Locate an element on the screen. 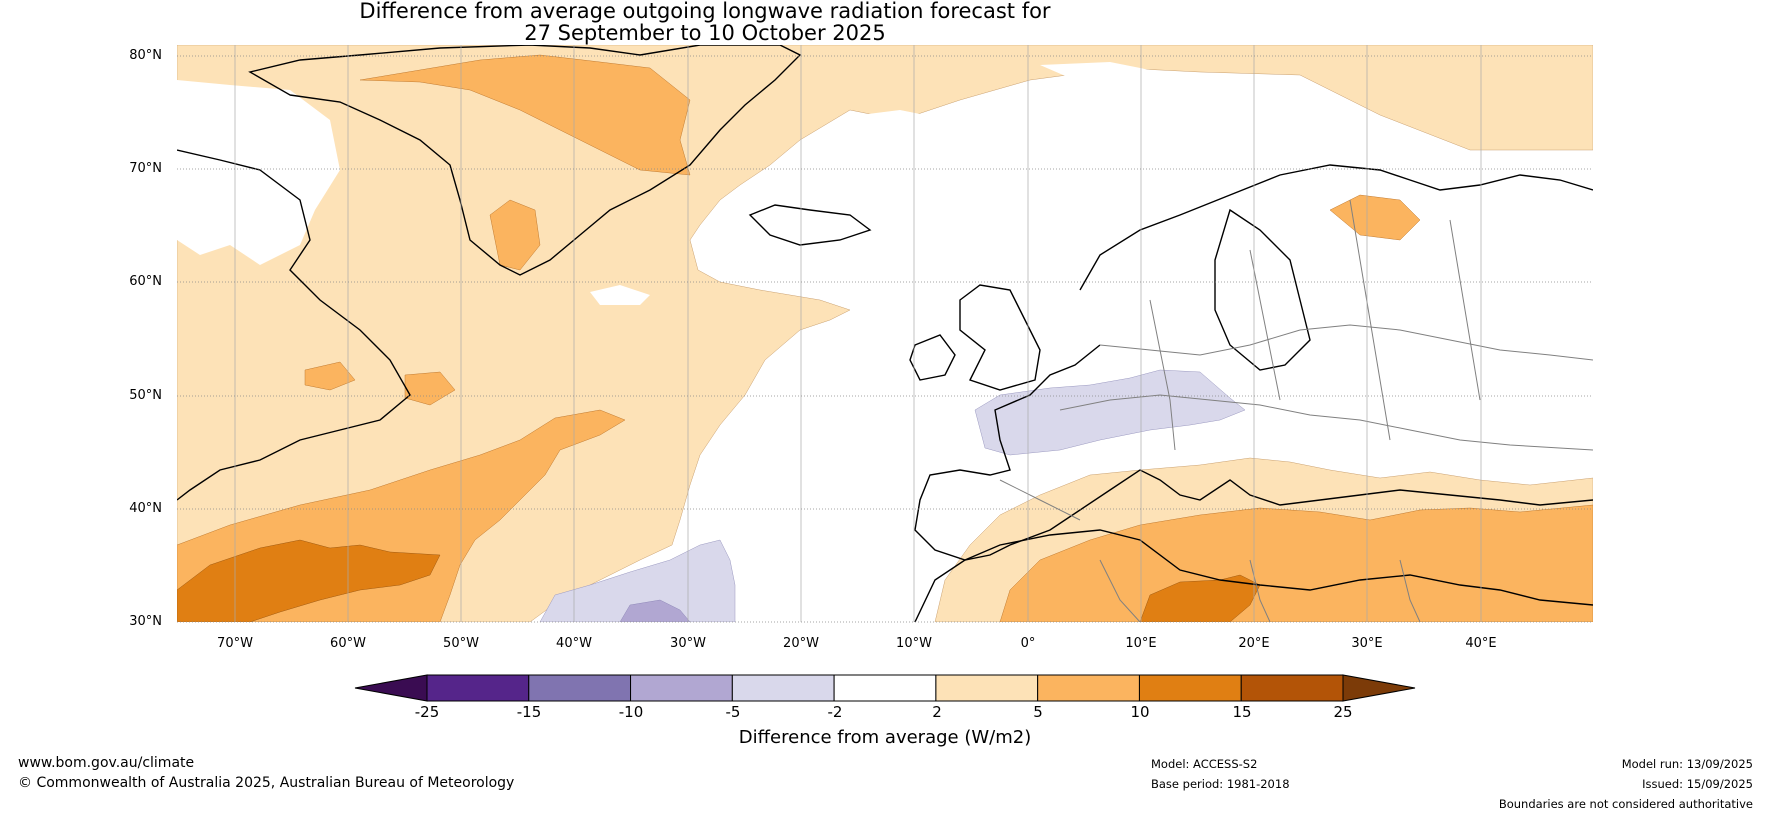 This screenshot has width=1770, height=816. map-title-line-2: 27 September to 10 October 2025 is located at coordinates (705, 33).